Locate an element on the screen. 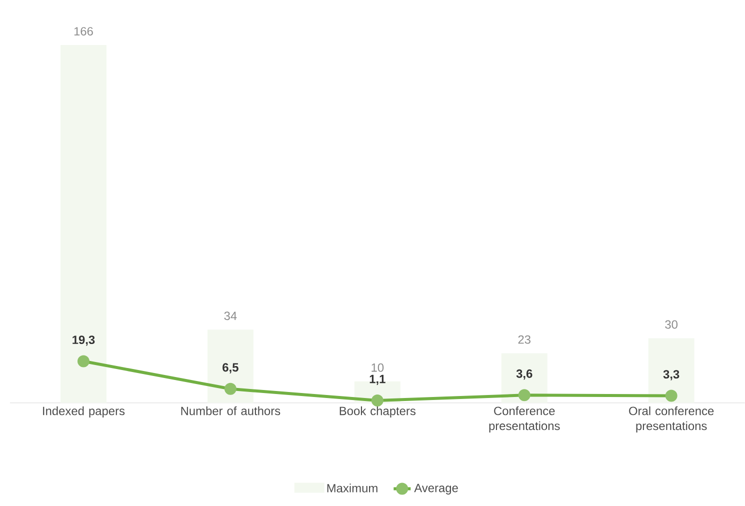  data-label: 34 is located at coordinates (230, 316).